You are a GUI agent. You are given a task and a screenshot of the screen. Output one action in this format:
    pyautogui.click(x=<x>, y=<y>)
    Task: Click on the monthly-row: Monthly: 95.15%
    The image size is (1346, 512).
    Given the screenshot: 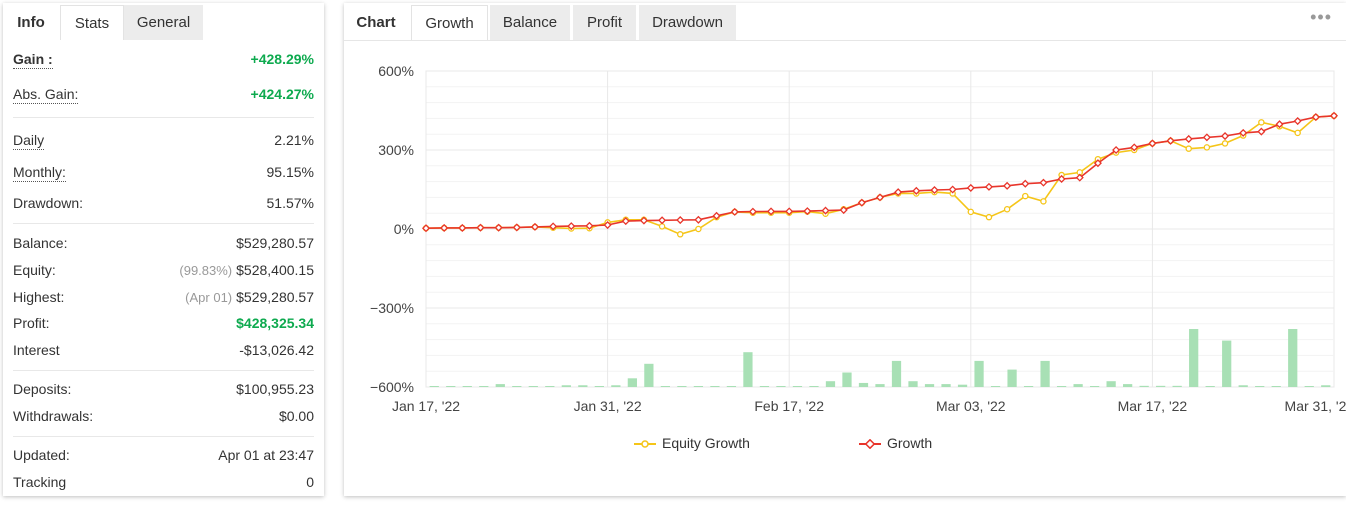 What is the action you would take?
    pyautogui.click(x=163, y=172)
    